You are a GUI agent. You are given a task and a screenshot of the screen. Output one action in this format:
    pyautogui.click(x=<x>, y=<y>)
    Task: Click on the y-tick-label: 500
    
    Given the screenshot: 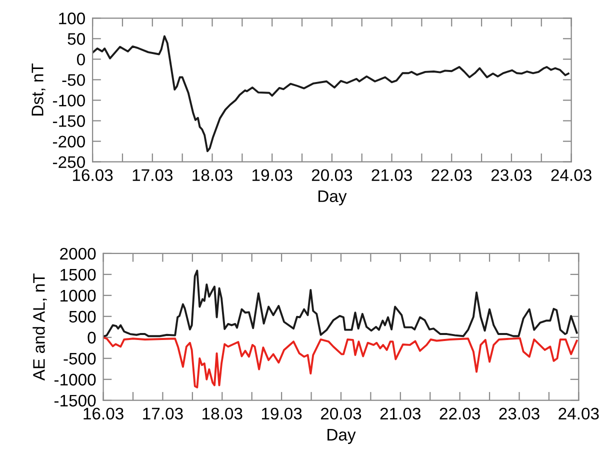 What is the action you would take?
    pyautogui.click(x=82, y=316)
    